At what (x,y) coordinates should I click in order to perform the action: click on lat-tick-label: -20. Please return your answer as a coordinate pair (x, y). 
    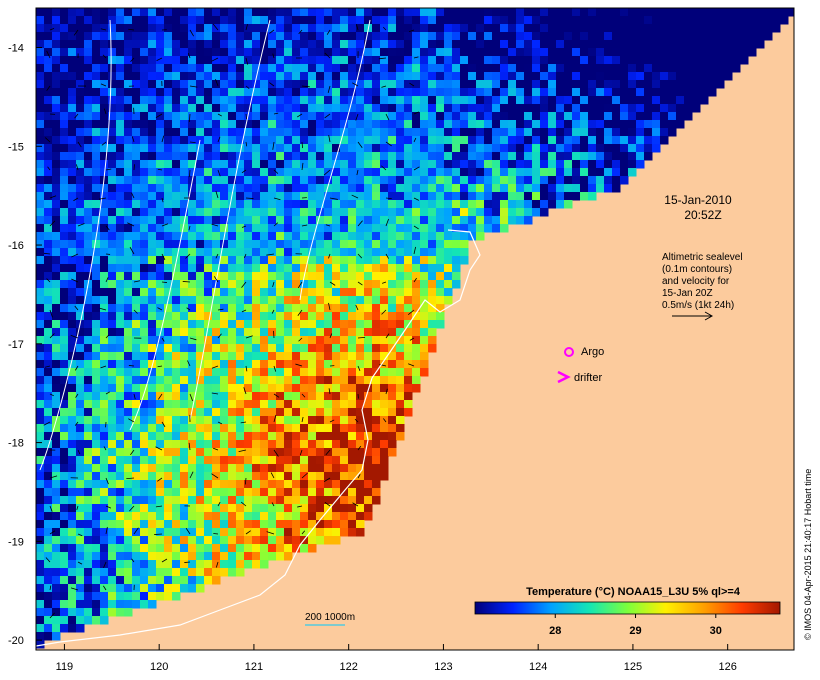
    Looking at the image, I should click on (16, 641).